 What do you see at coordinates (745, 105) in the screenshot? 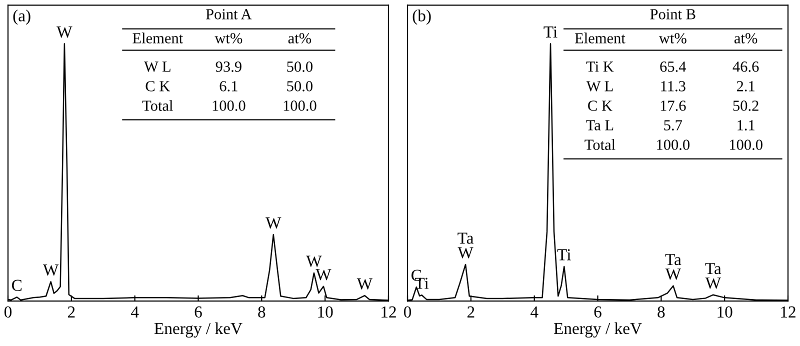
I see `annotation: 50.2` at bounding box center [745, 105].